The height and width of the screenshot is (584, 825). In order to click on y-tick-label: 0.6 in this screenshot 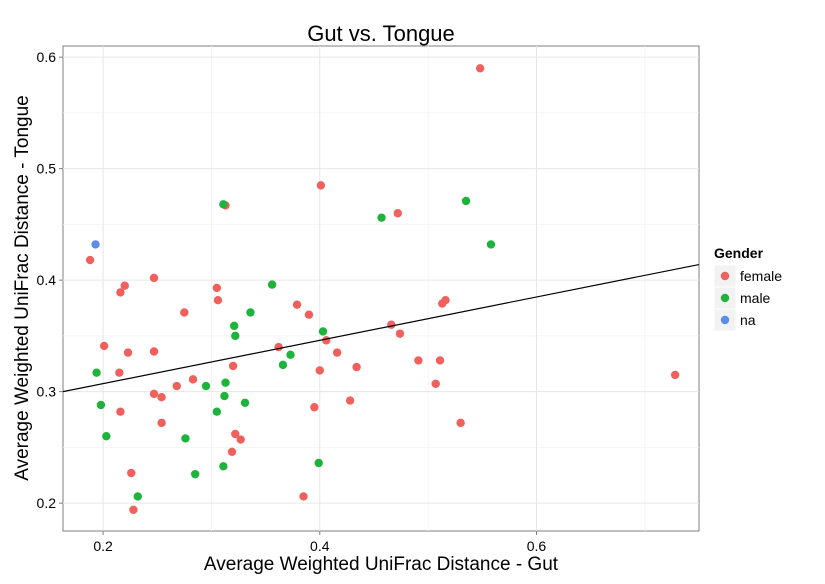, I will do `click(47, 57)`.